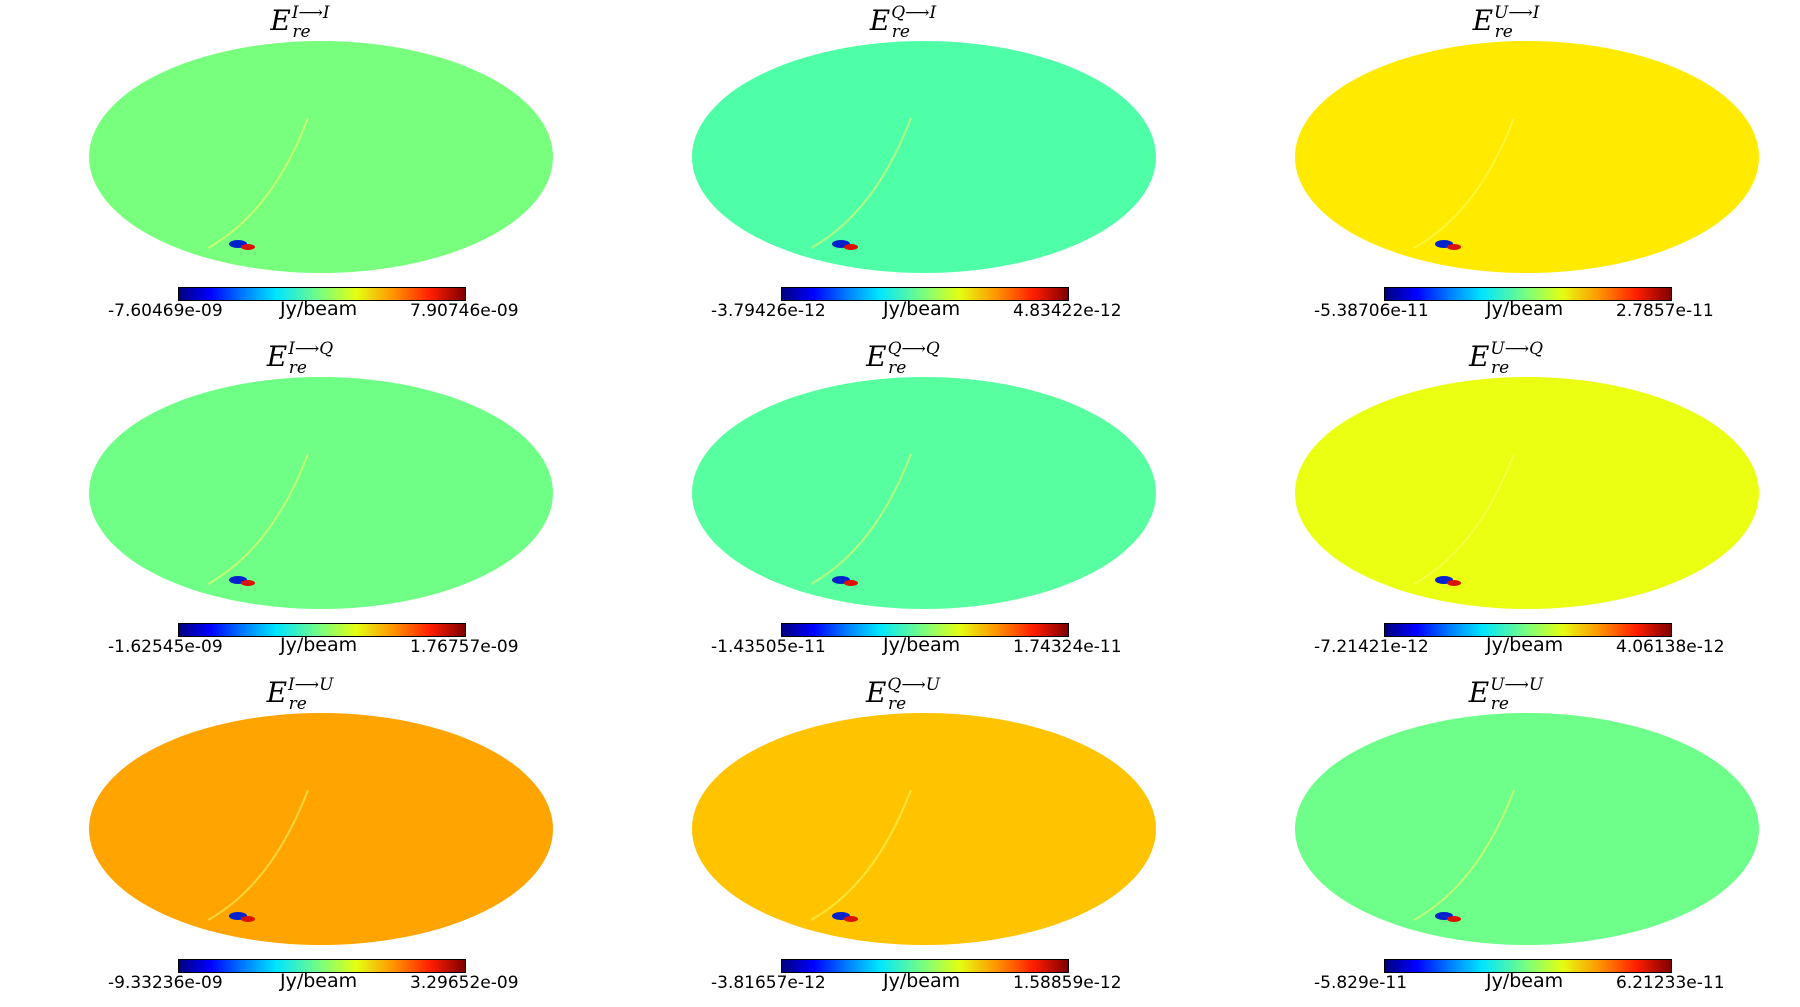 This screenshot has height=1007, width=1800. I want to click on colorbar-min-label: -1.43505e-11, so click(768, 647).